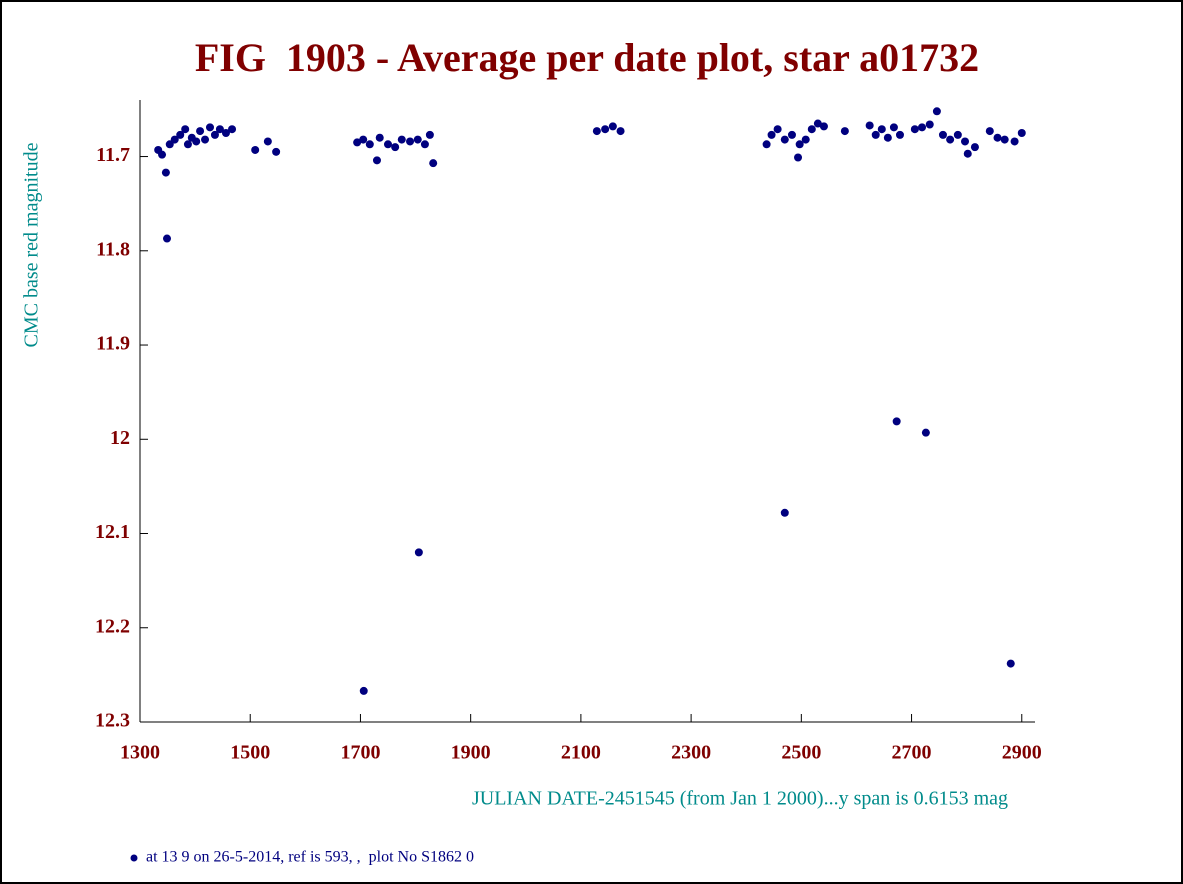  I want to click on x-tick-label: 1700, so click(360, 753).